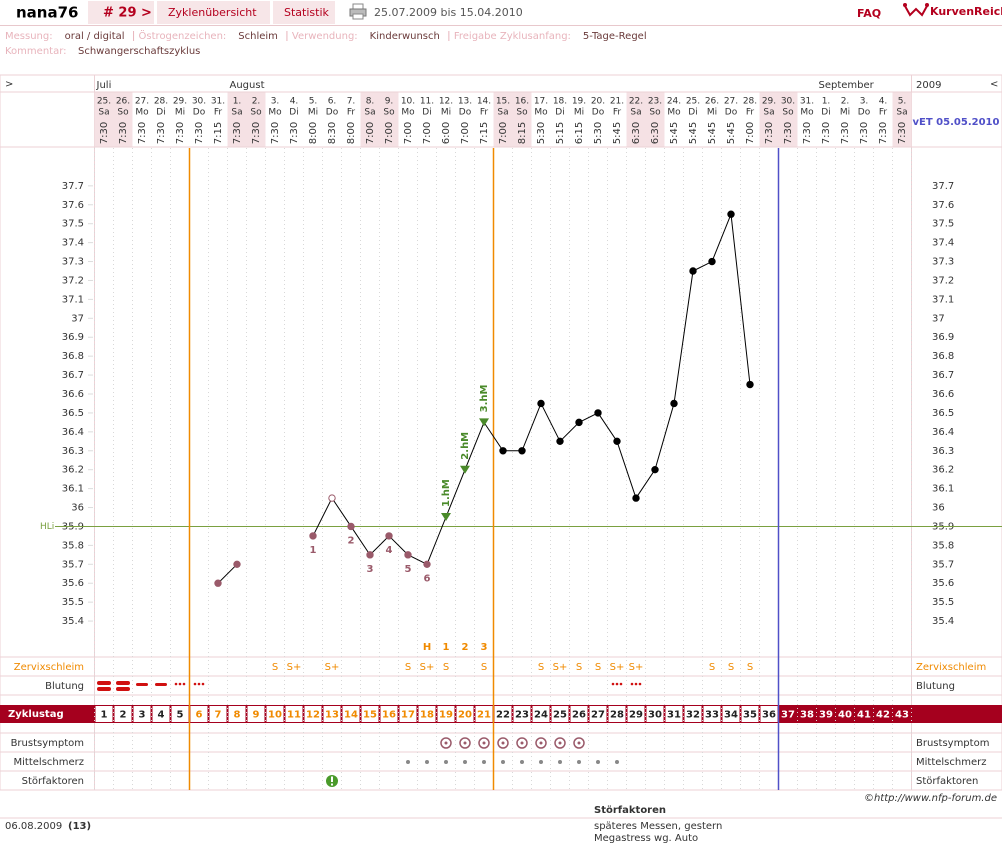 The height and width of the screenshot is (864, 1002). What do you see at coordinates (769, 102) in the screenshot?
I see `day-number: 29.` at bounding box center [769, 102].